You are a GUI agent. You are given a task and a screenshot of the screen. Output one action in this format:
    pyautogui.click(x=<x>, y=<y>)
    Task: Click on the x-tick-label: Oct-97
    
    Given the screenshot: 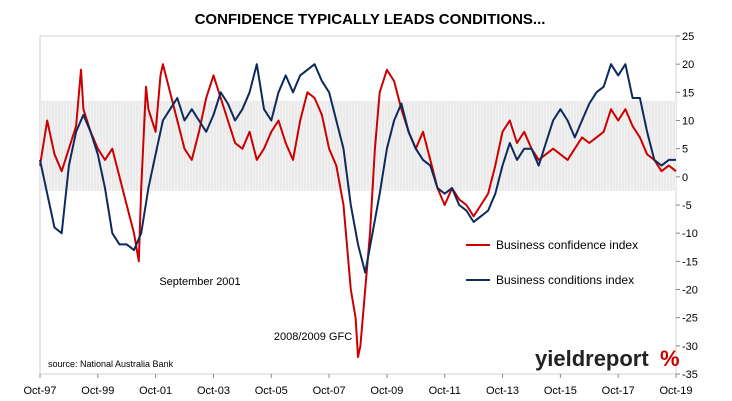 What is the action you would take?
    pyautogui.click(x=39, y=391)
    